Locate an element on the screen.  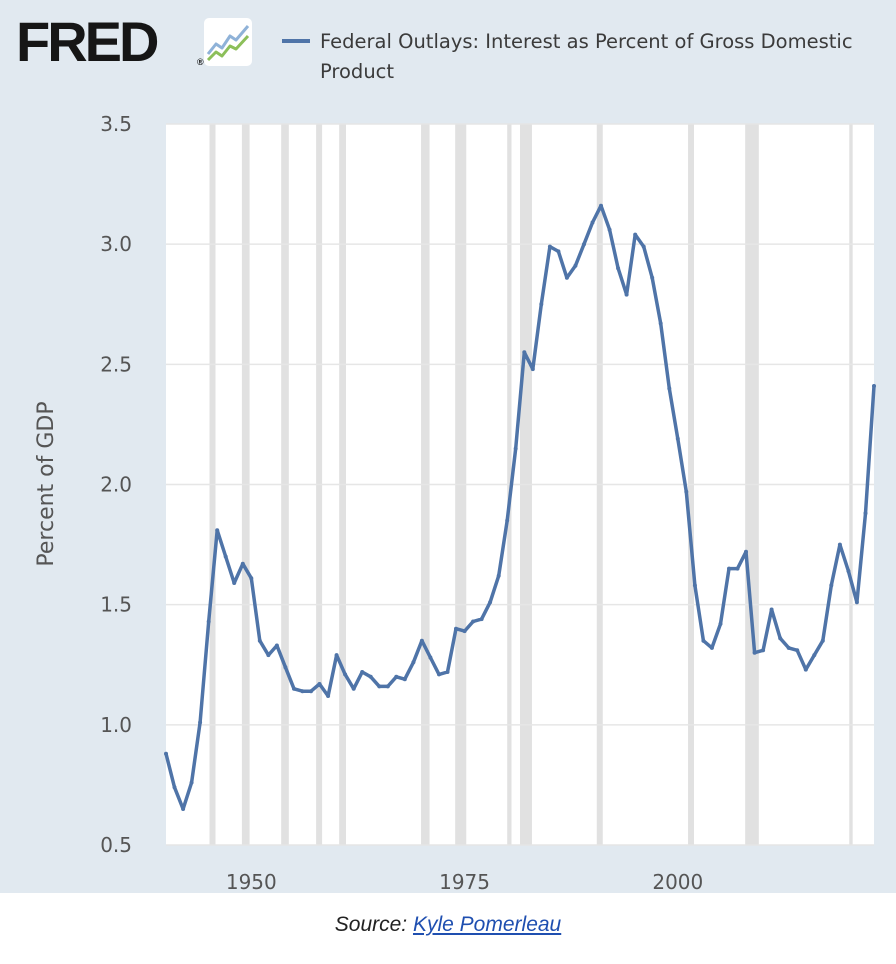
y-tick-label: 3.5 is located at coordinates (116, 124).